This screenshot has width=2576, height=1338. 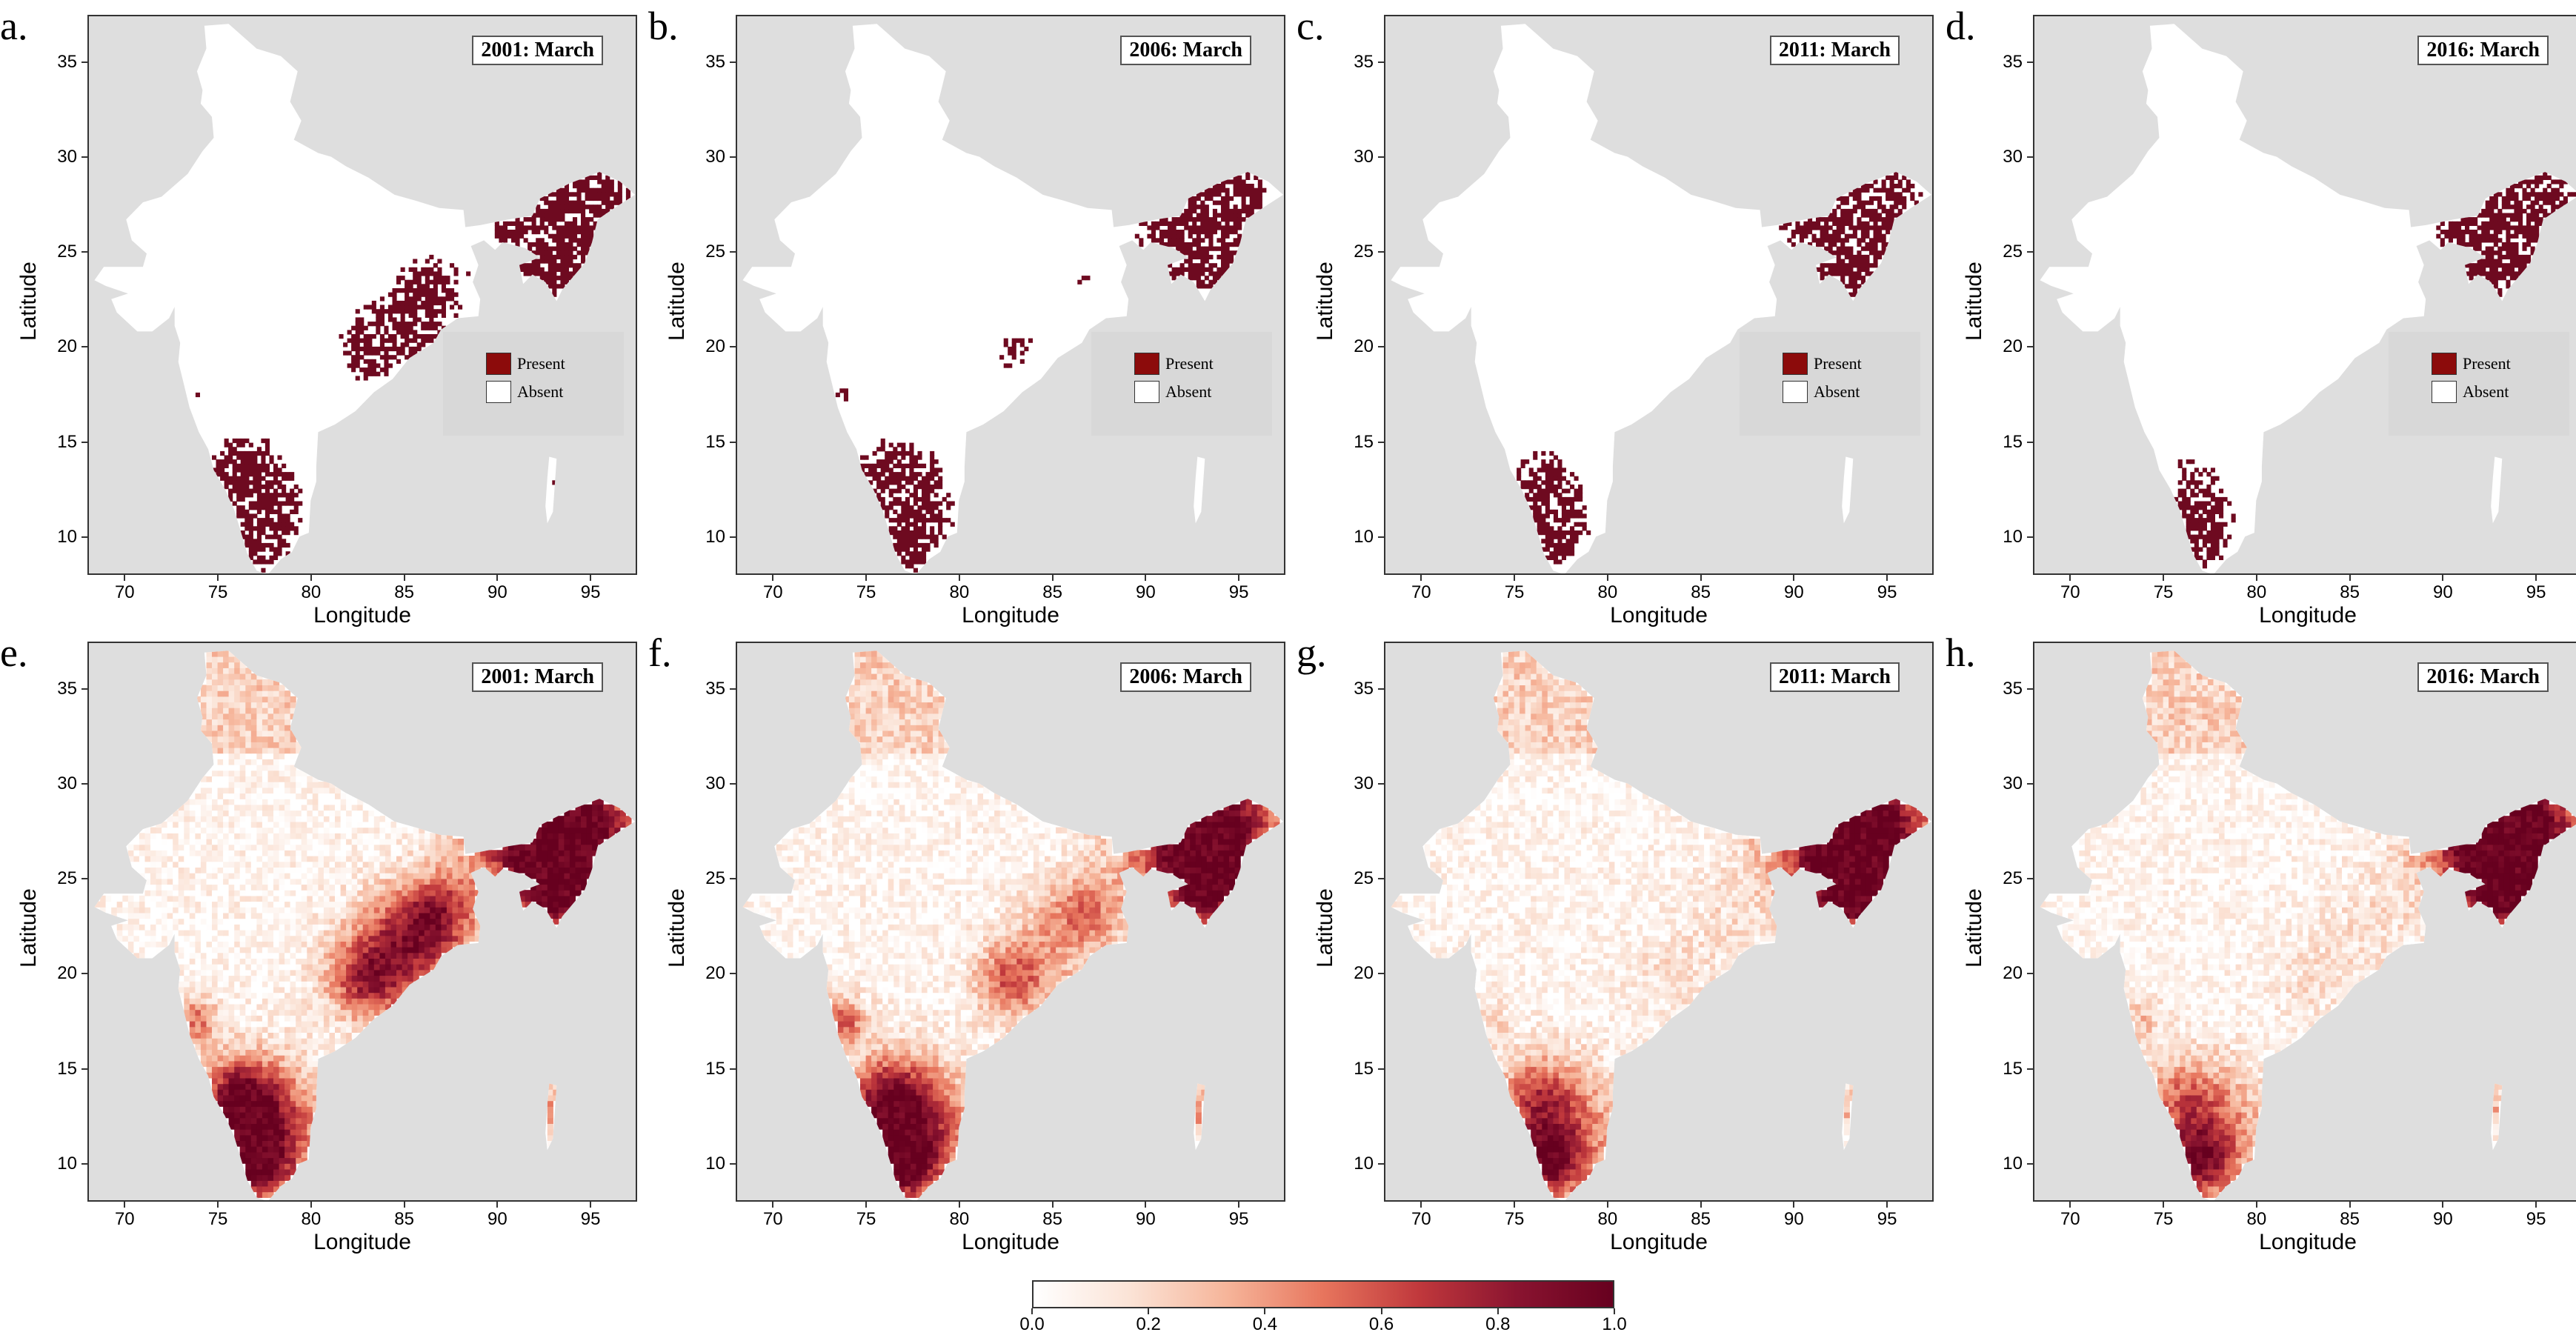 What do you see at coordinates (2536, 592) in the screenshot?
I see `x-tick-label: 95` at bounding box center [2536, 592].